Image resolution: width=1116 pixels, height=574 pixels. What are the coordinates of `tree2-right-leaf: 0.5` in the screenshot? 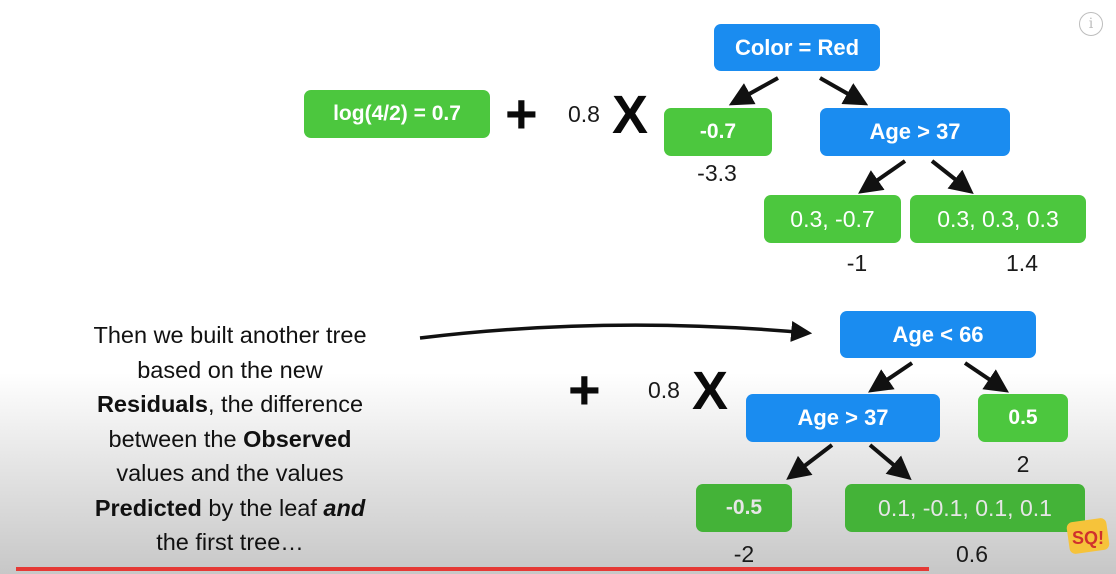 It's located at (1023, 418).